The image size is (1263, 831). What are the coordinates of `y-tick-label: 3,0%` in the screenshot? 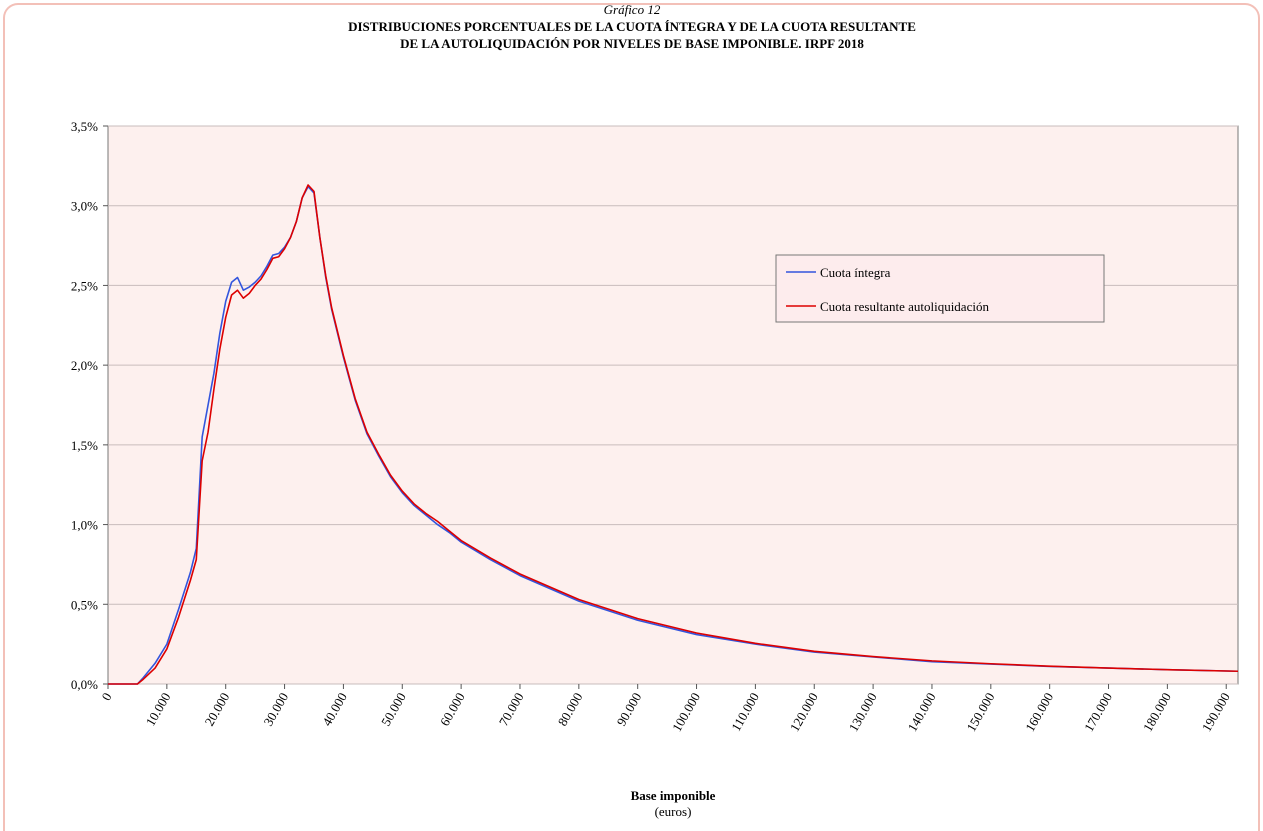 It's located at (84, 206).